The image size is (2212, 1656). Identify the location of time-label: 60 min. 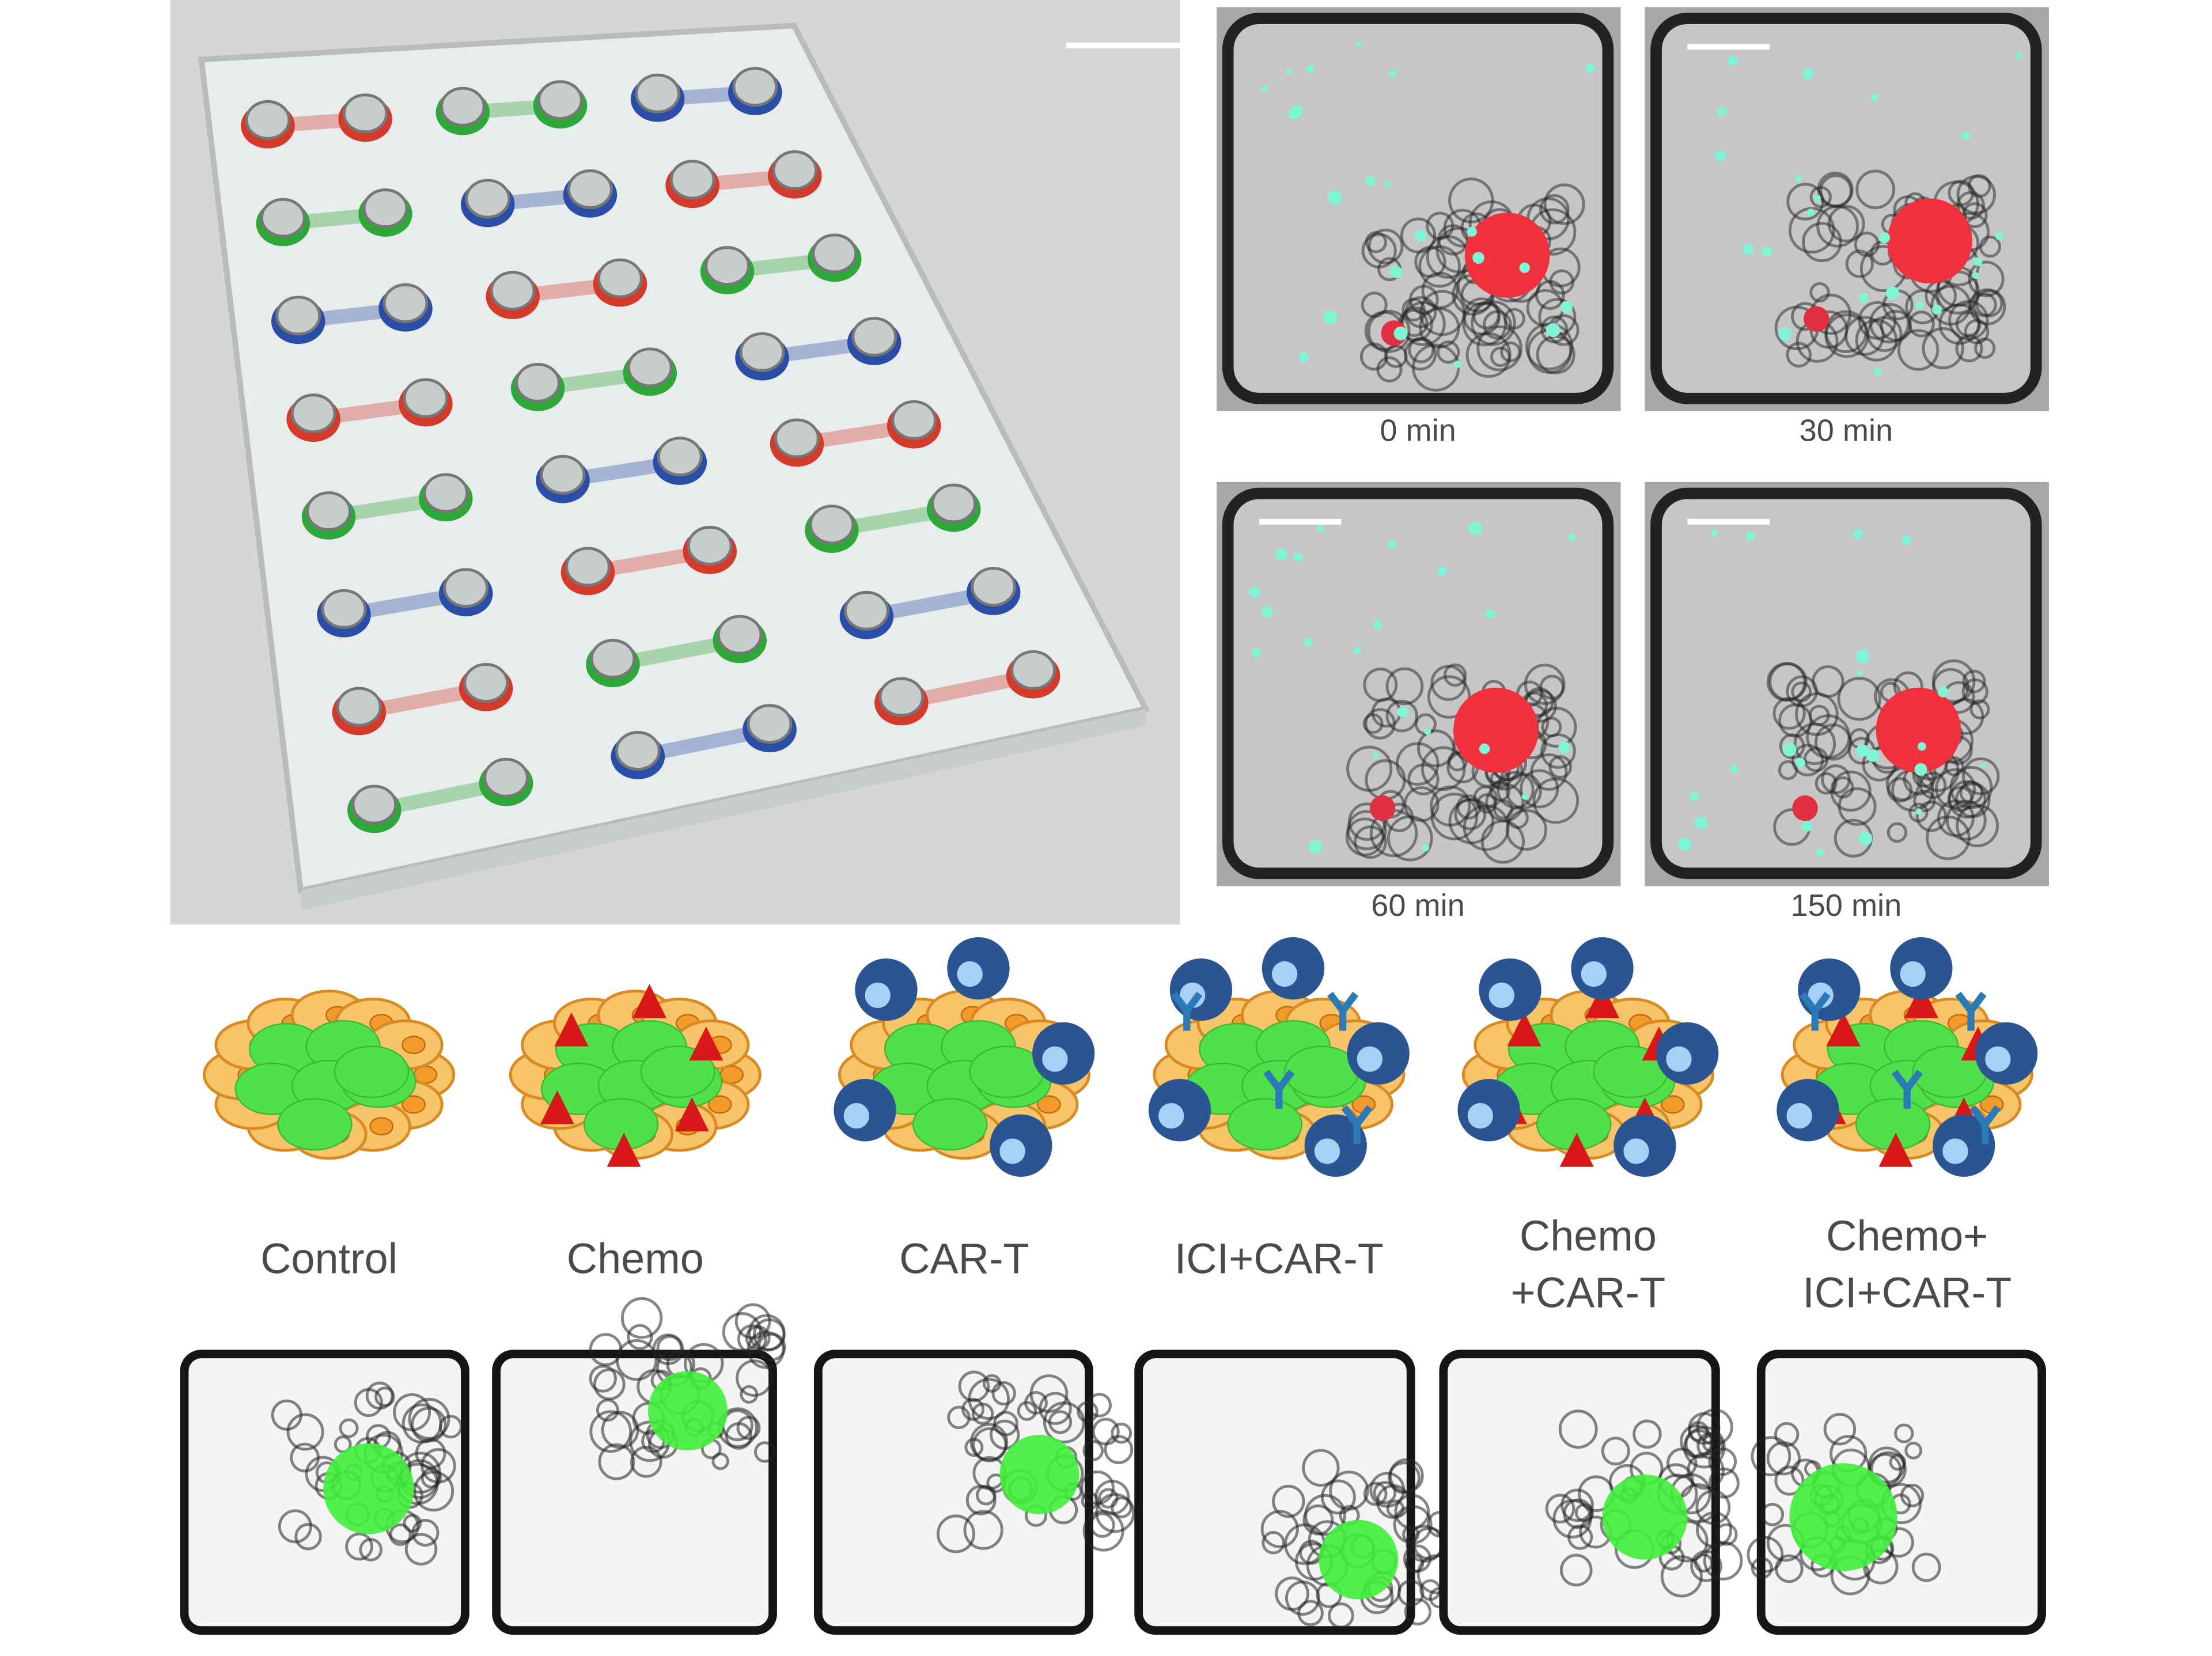
(1418, 905).